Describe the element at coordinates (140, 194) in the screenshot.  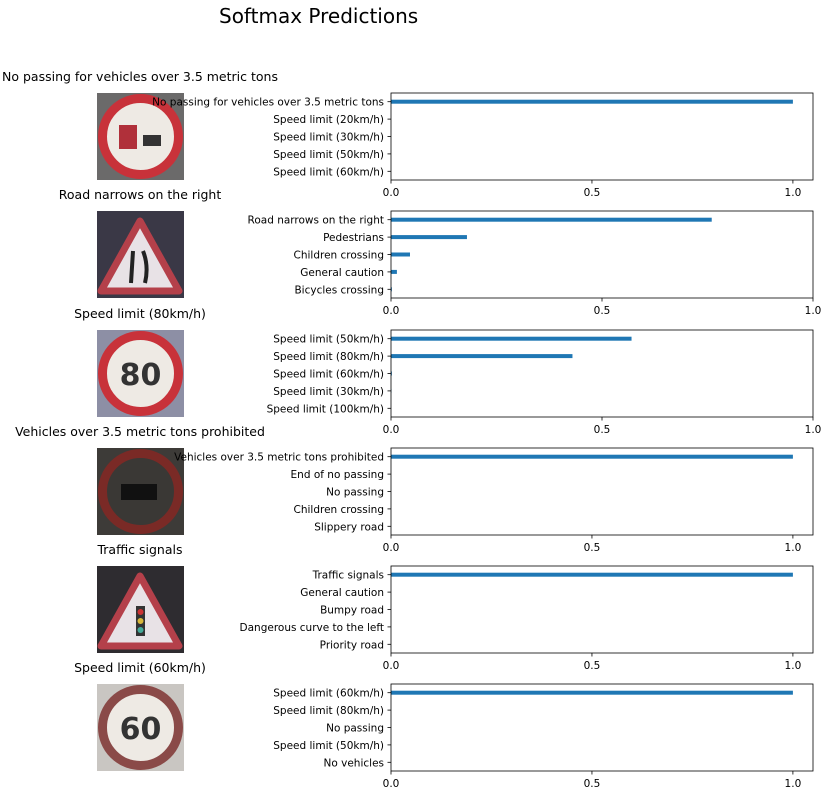
I see `sign-title: Road narrows on the right` at that location.